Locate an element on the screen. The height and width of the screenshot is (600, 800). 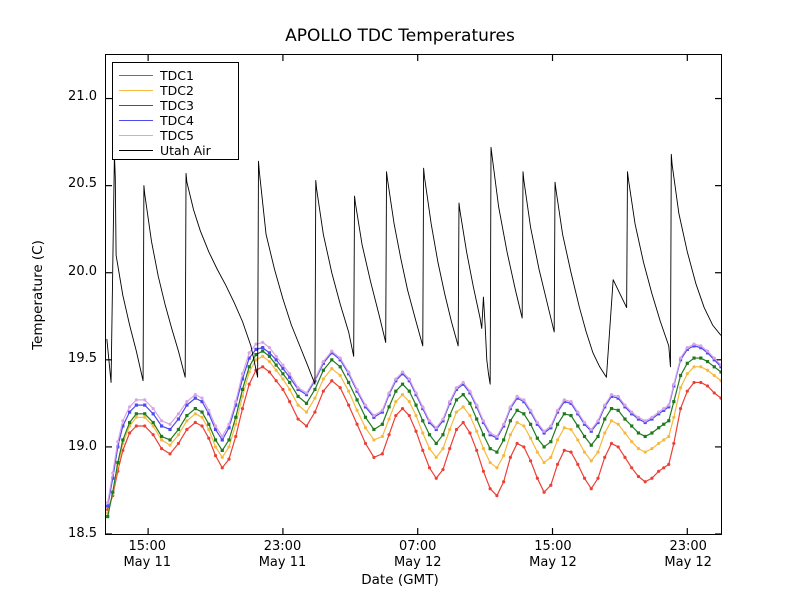
legend-label: TDC5 is located at coordinates (177, 135).